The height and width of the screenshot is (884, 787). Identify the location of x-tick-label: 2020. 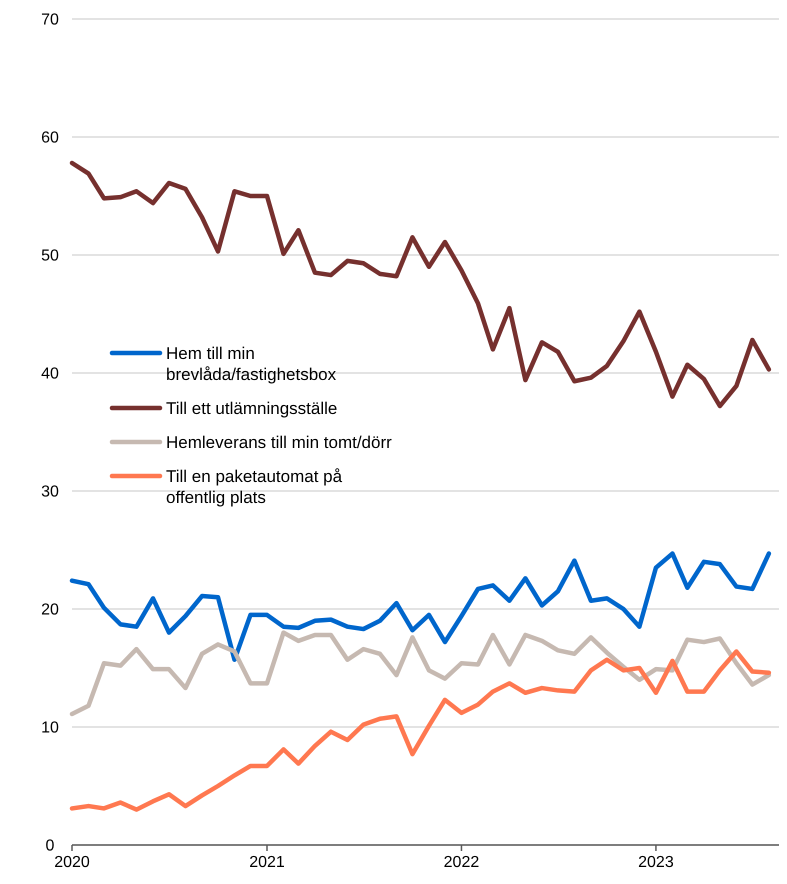
(72, 862).